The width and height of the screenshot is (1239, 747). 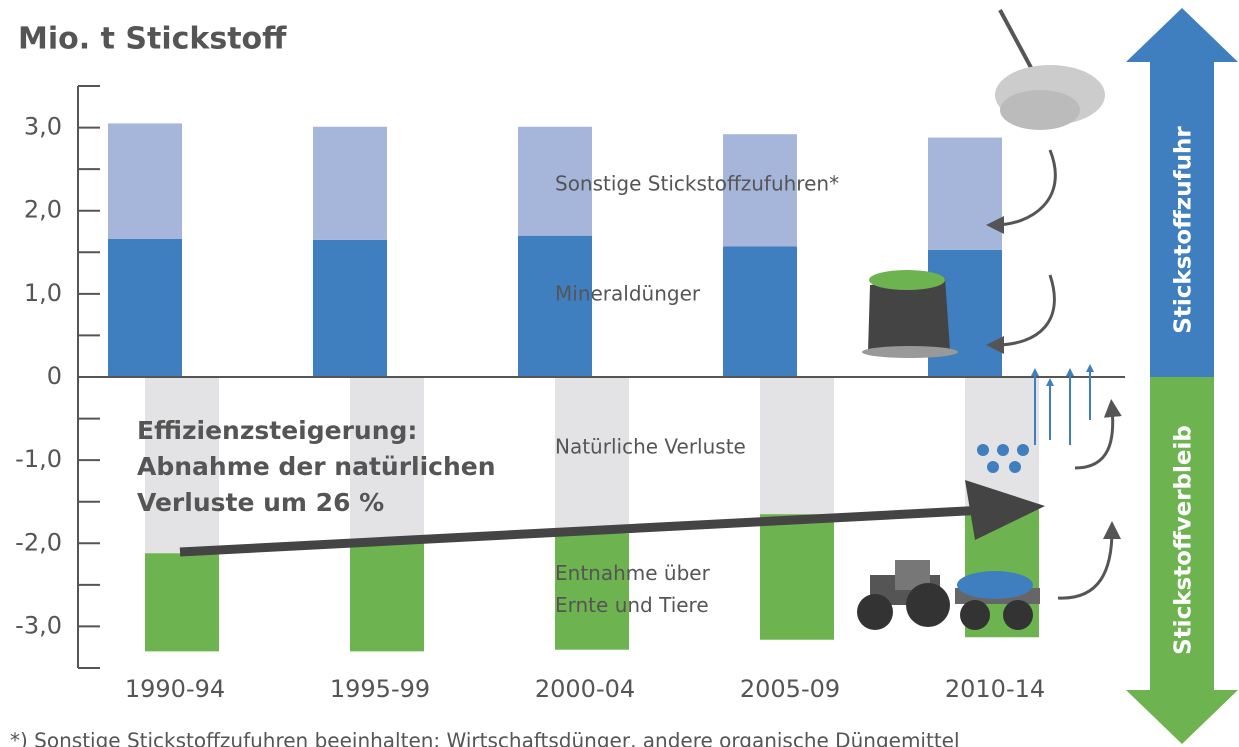 I want to click on series-label: Natürliche Verluste, so click(x=650, y=447).